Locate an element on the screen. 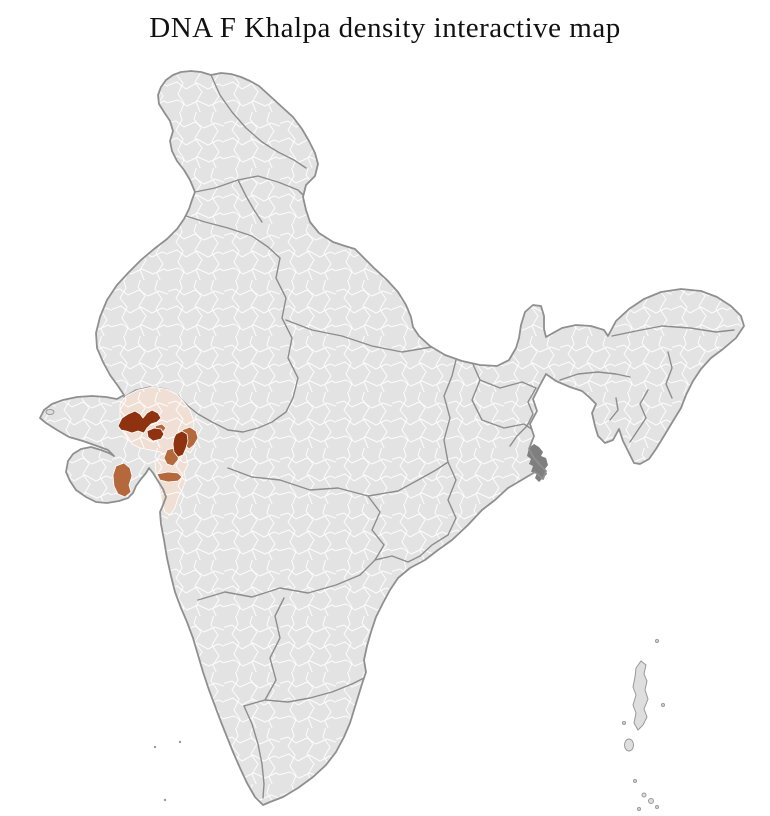 This screenshot has width=770, height=816. page-title: DNA F Khalpa density interactive map is located at coordinates (385, 28).